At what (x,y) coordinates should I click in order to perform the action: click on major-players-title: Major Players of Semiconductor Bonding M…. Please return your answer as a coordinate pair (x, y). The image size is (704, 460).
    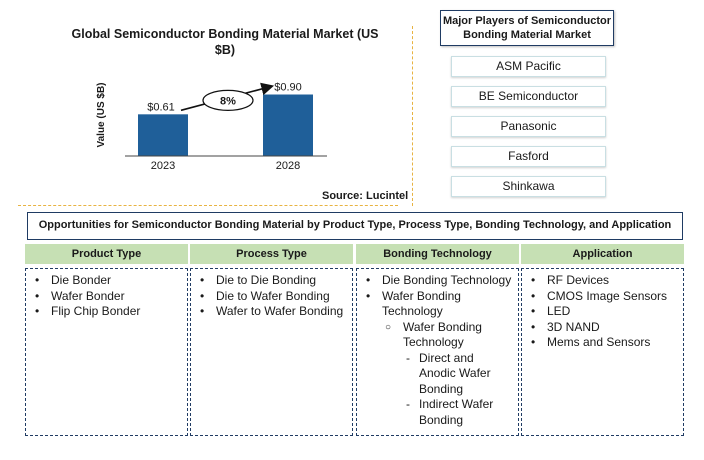
    Looking at the image, I should click on (527, 28).